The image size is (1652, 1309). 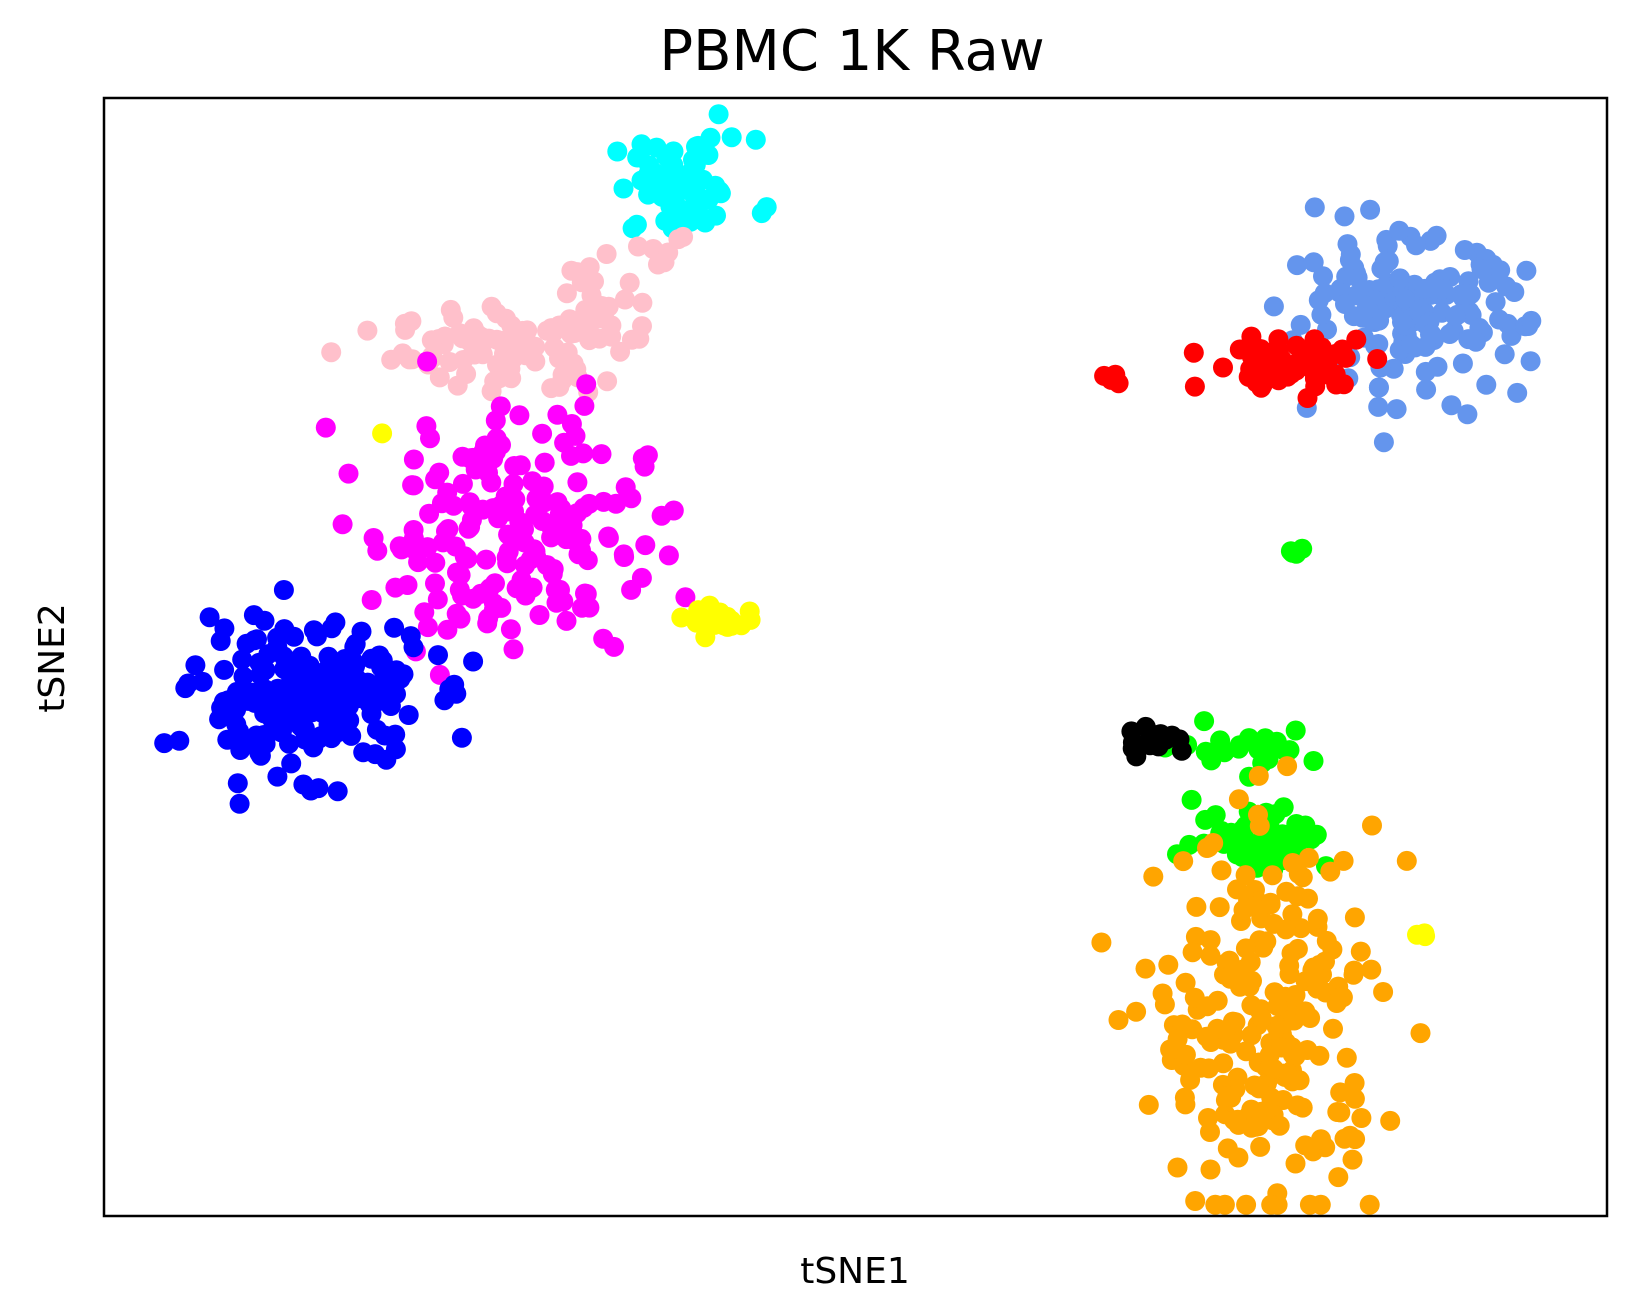 What do you see at coordinates (52, 658) in the screenshot?
I see `y-axis-label: tSNE2` at bounding box center [52, 658].